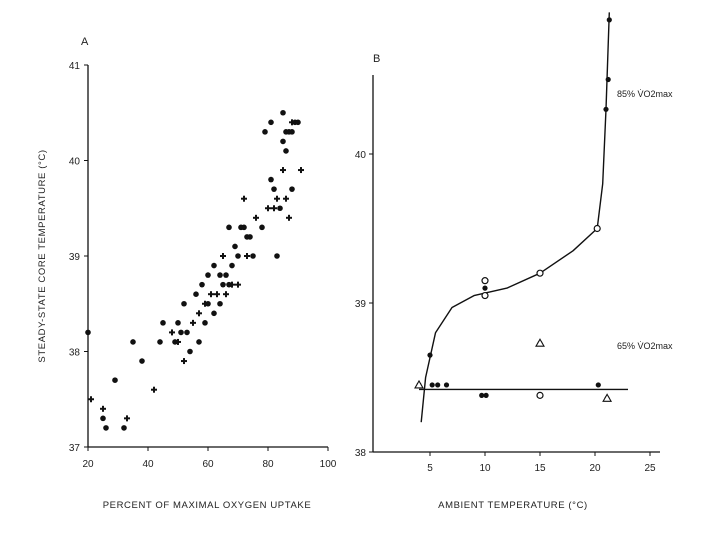 This screenshot has height=540, width=720. I want to click on chart-a-x-tick-label: 60, so click(208, 464).